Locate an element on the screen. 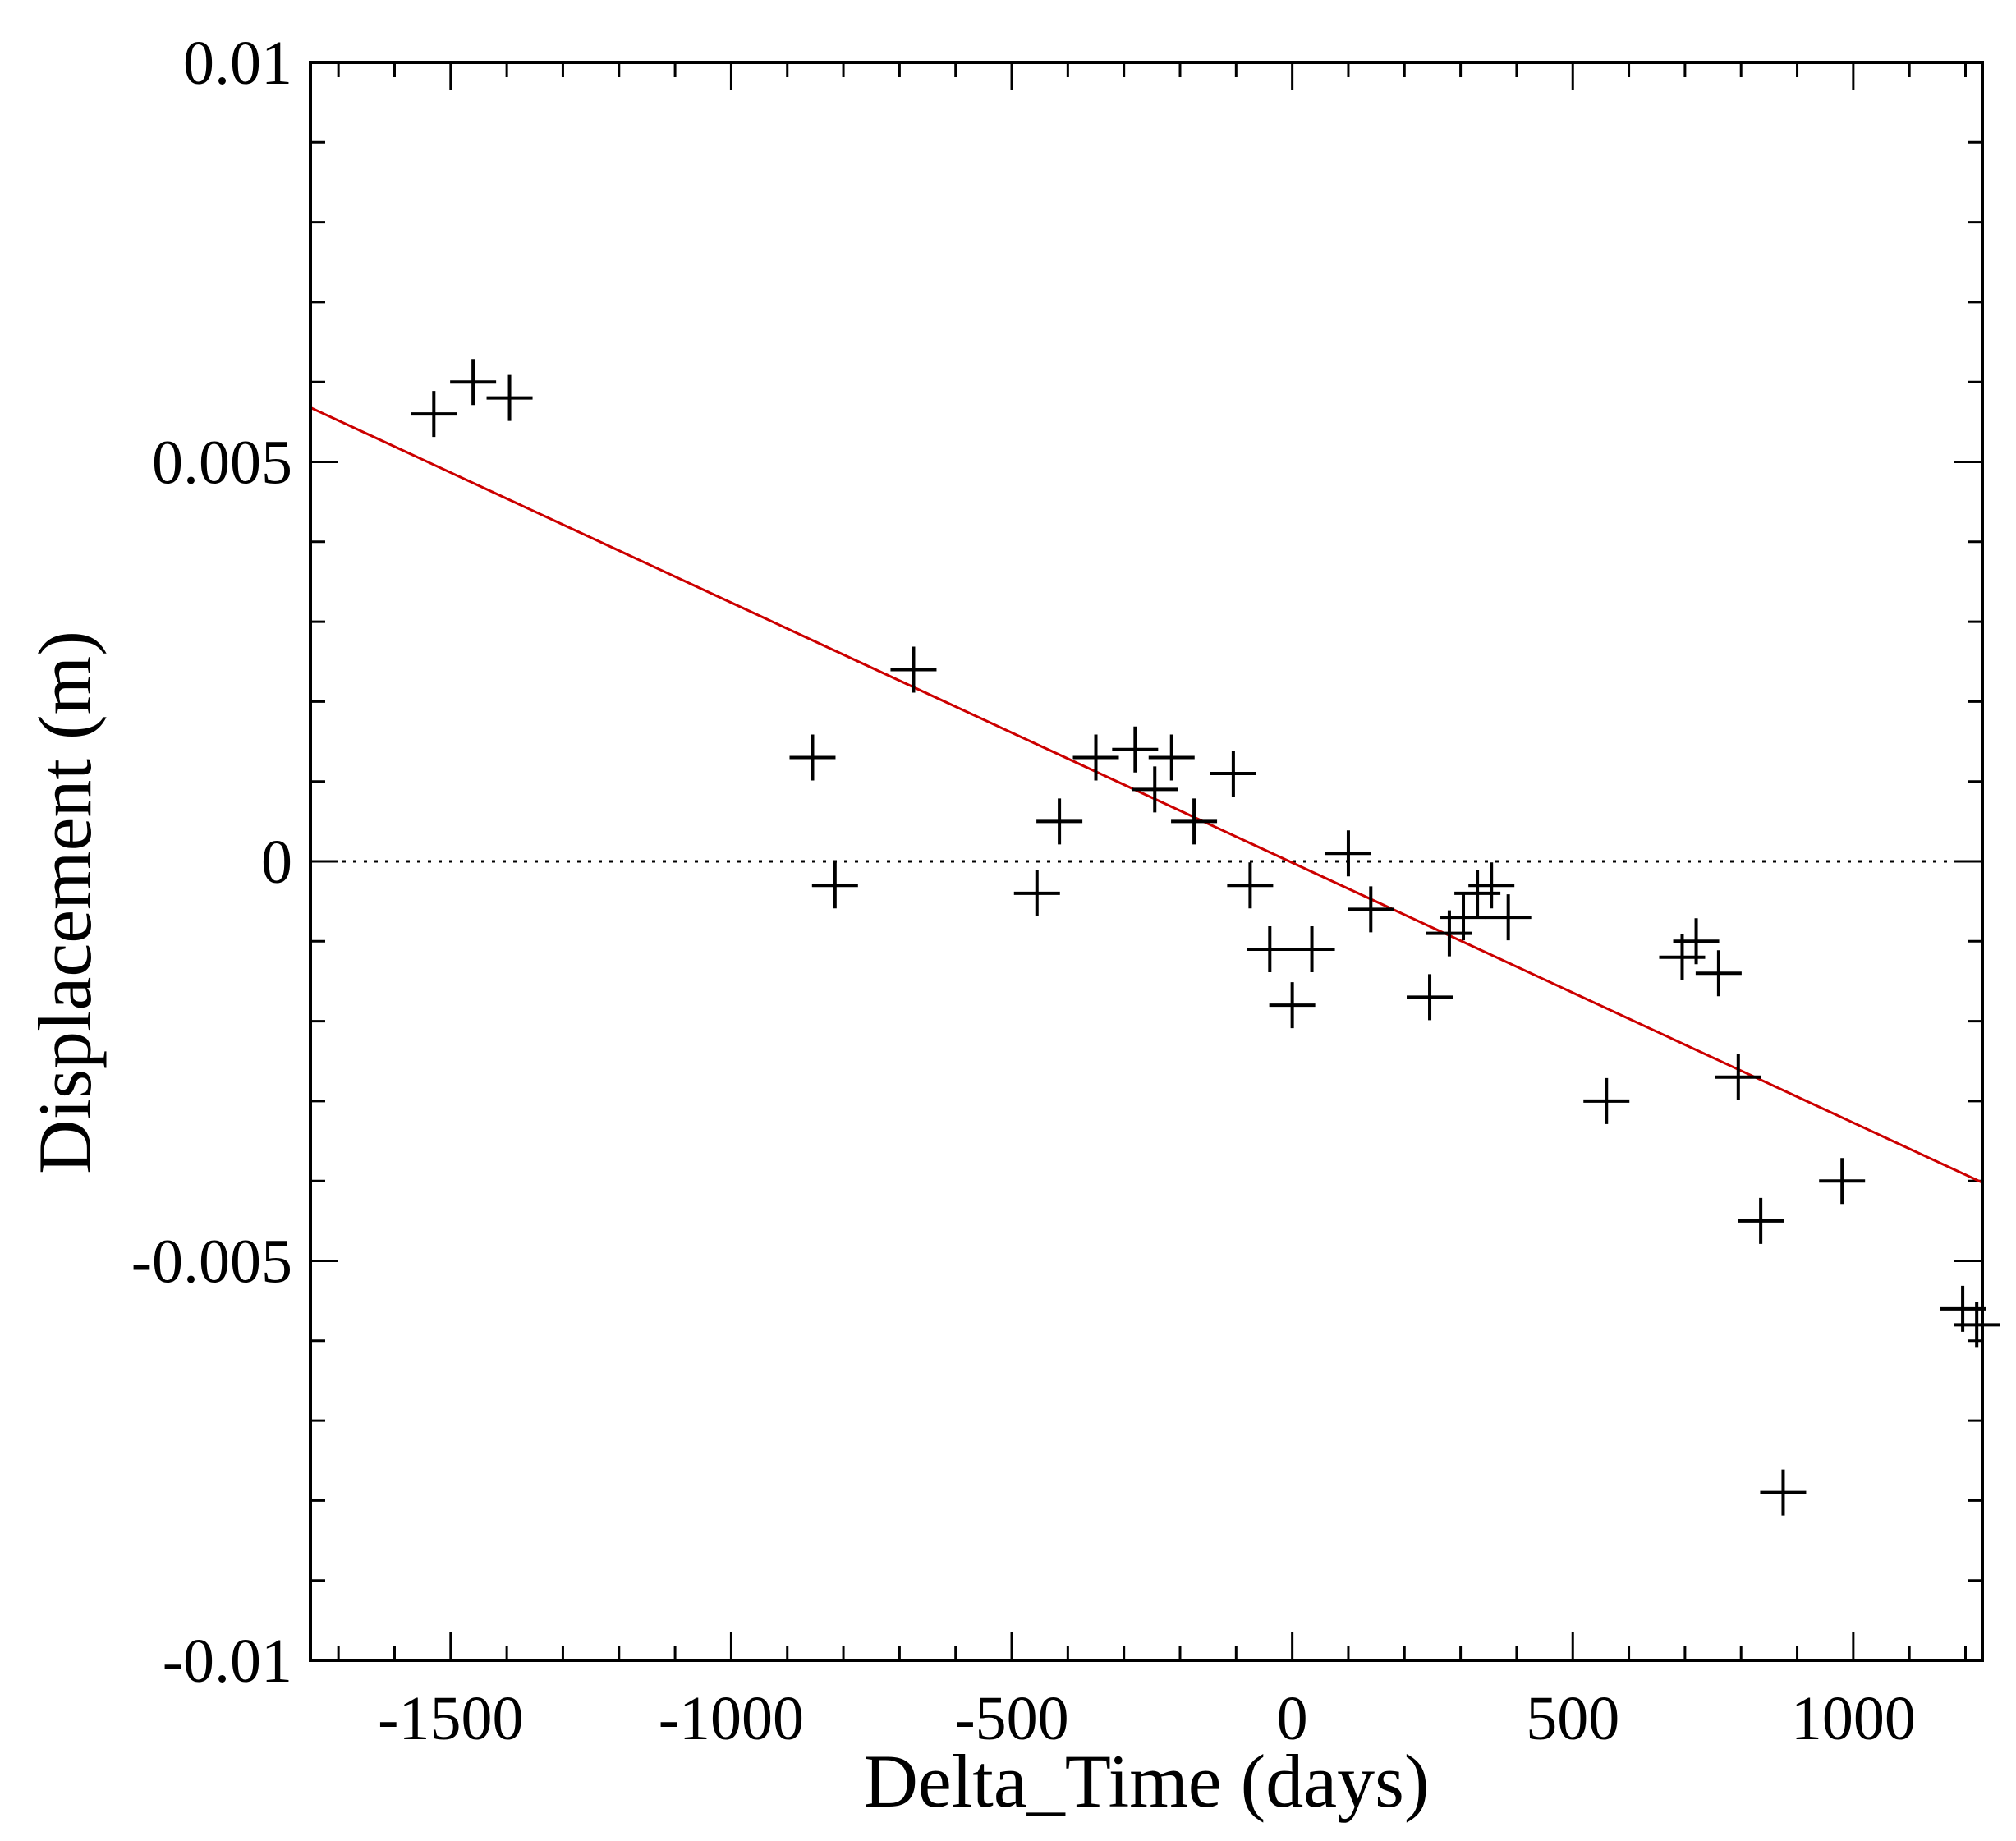  y-tick-label: -0.01 is located at coordinates (227, 1661).